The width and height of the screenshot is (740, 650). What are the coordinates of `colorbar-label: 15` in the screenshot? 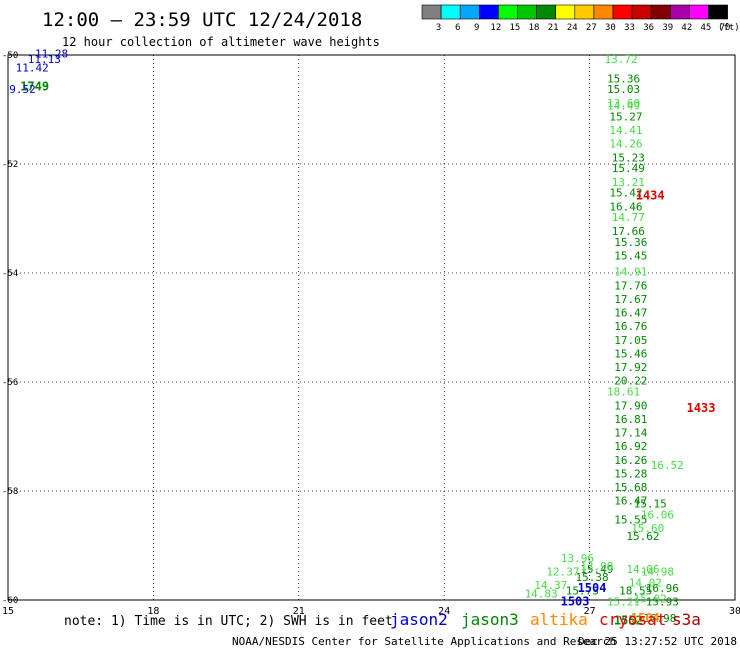 It's located at (515, 28).